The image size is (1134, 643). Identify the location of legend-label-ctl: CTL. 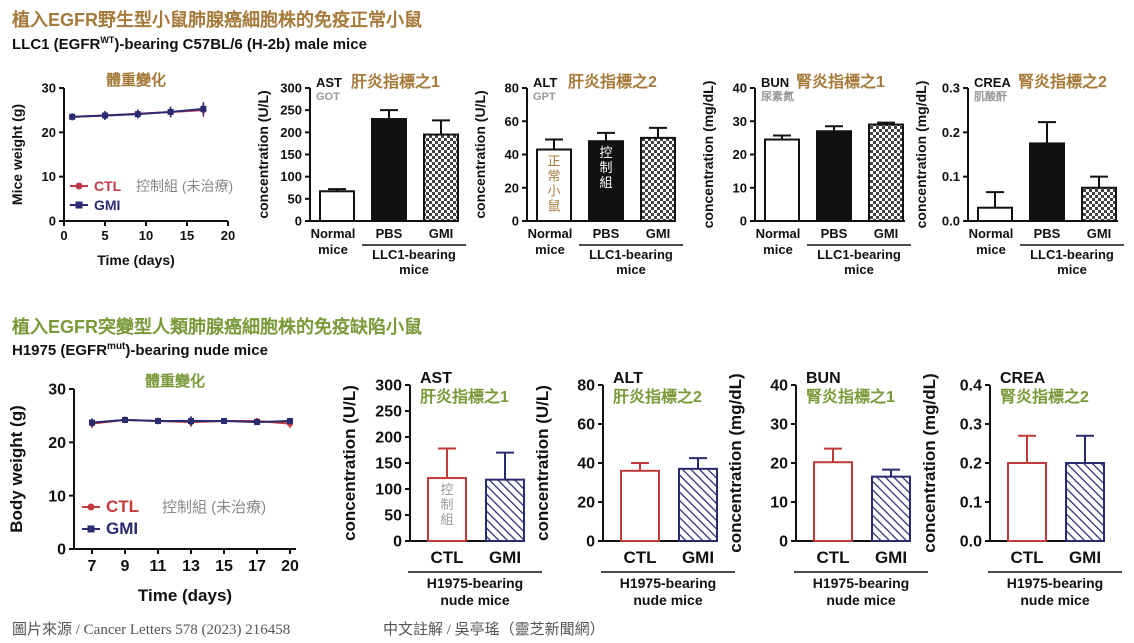
(122, 506).